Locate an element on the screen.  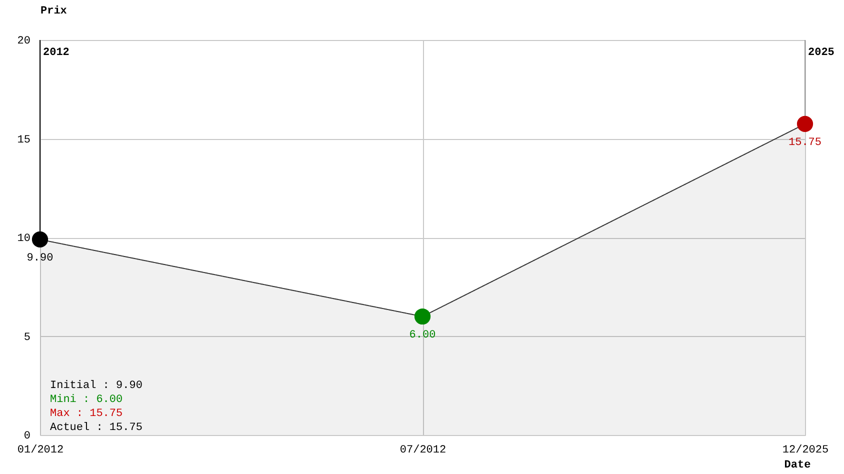
y-tick-label: 5 is located at coordinates (27, 338).